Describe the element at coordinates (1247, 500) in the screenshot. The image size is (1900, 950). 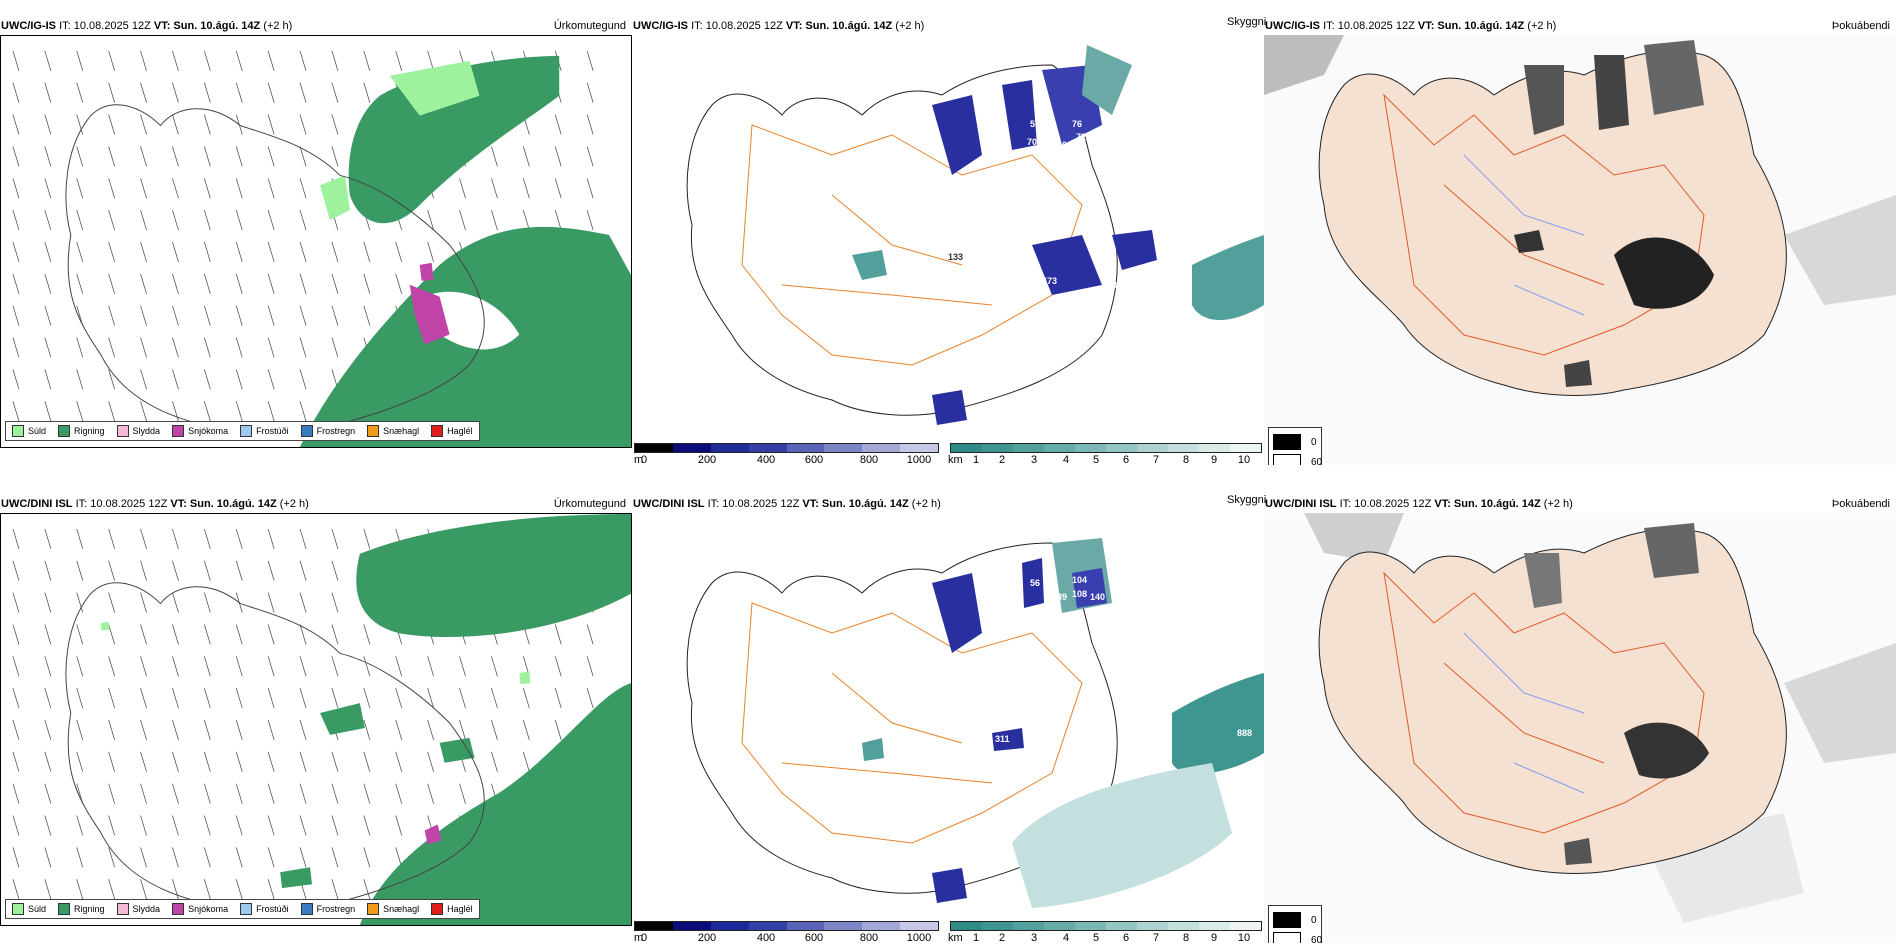
I see `ceiling-panel-title: Skyggni` at that location.